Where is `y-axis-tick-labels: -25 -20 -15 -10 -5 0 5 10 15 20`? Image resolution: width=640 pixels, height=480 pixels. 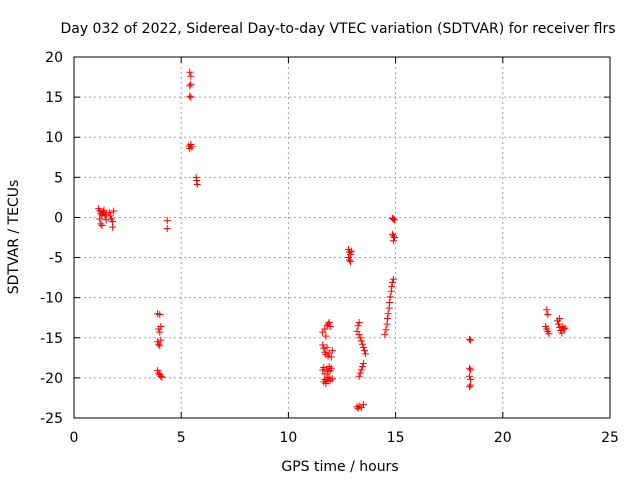
y-axis-tick-labels: -25 -20 -15 -10 -5 0 5 10 15 20 is located at coordinates (51, 238).